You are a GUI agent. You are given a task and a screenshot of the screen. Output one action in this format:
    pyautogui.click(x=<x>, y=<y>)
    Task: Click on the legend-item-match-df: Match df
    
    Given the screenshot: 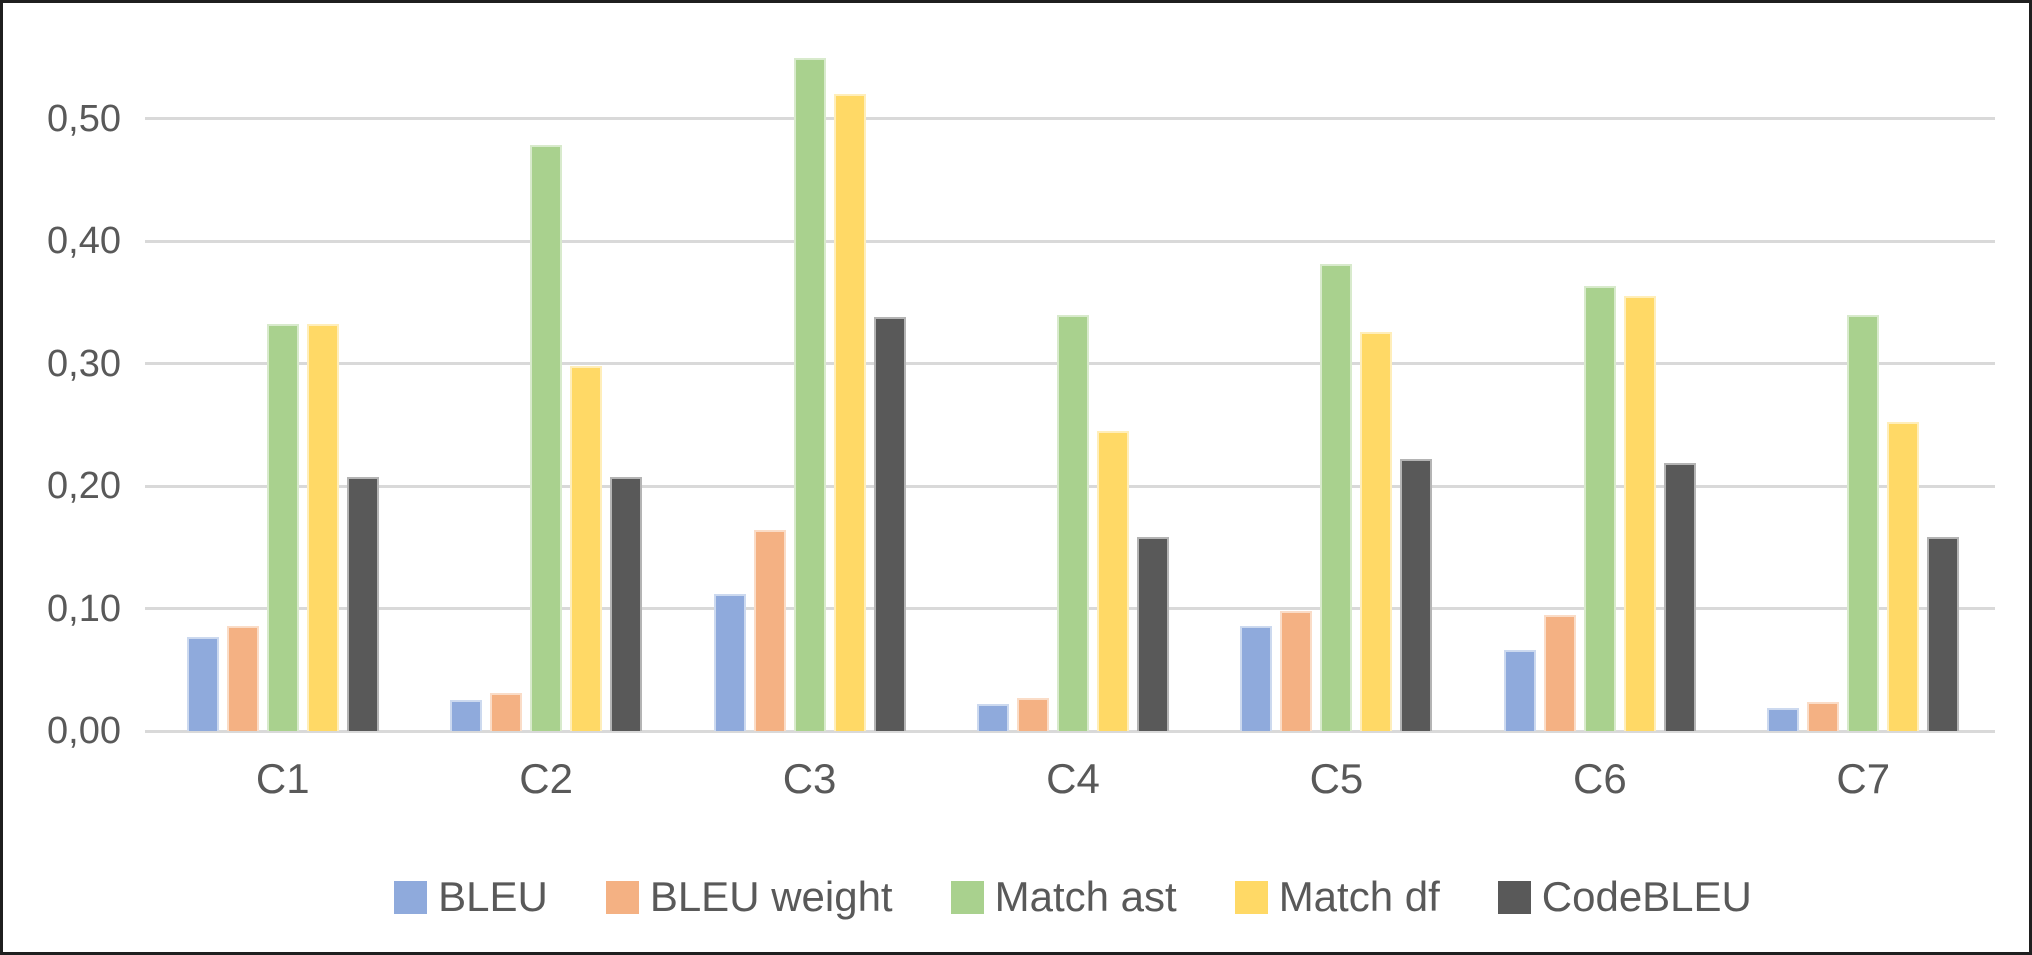 What is the action you would take?
    pyautogui.click(x=1337, y=896)
    